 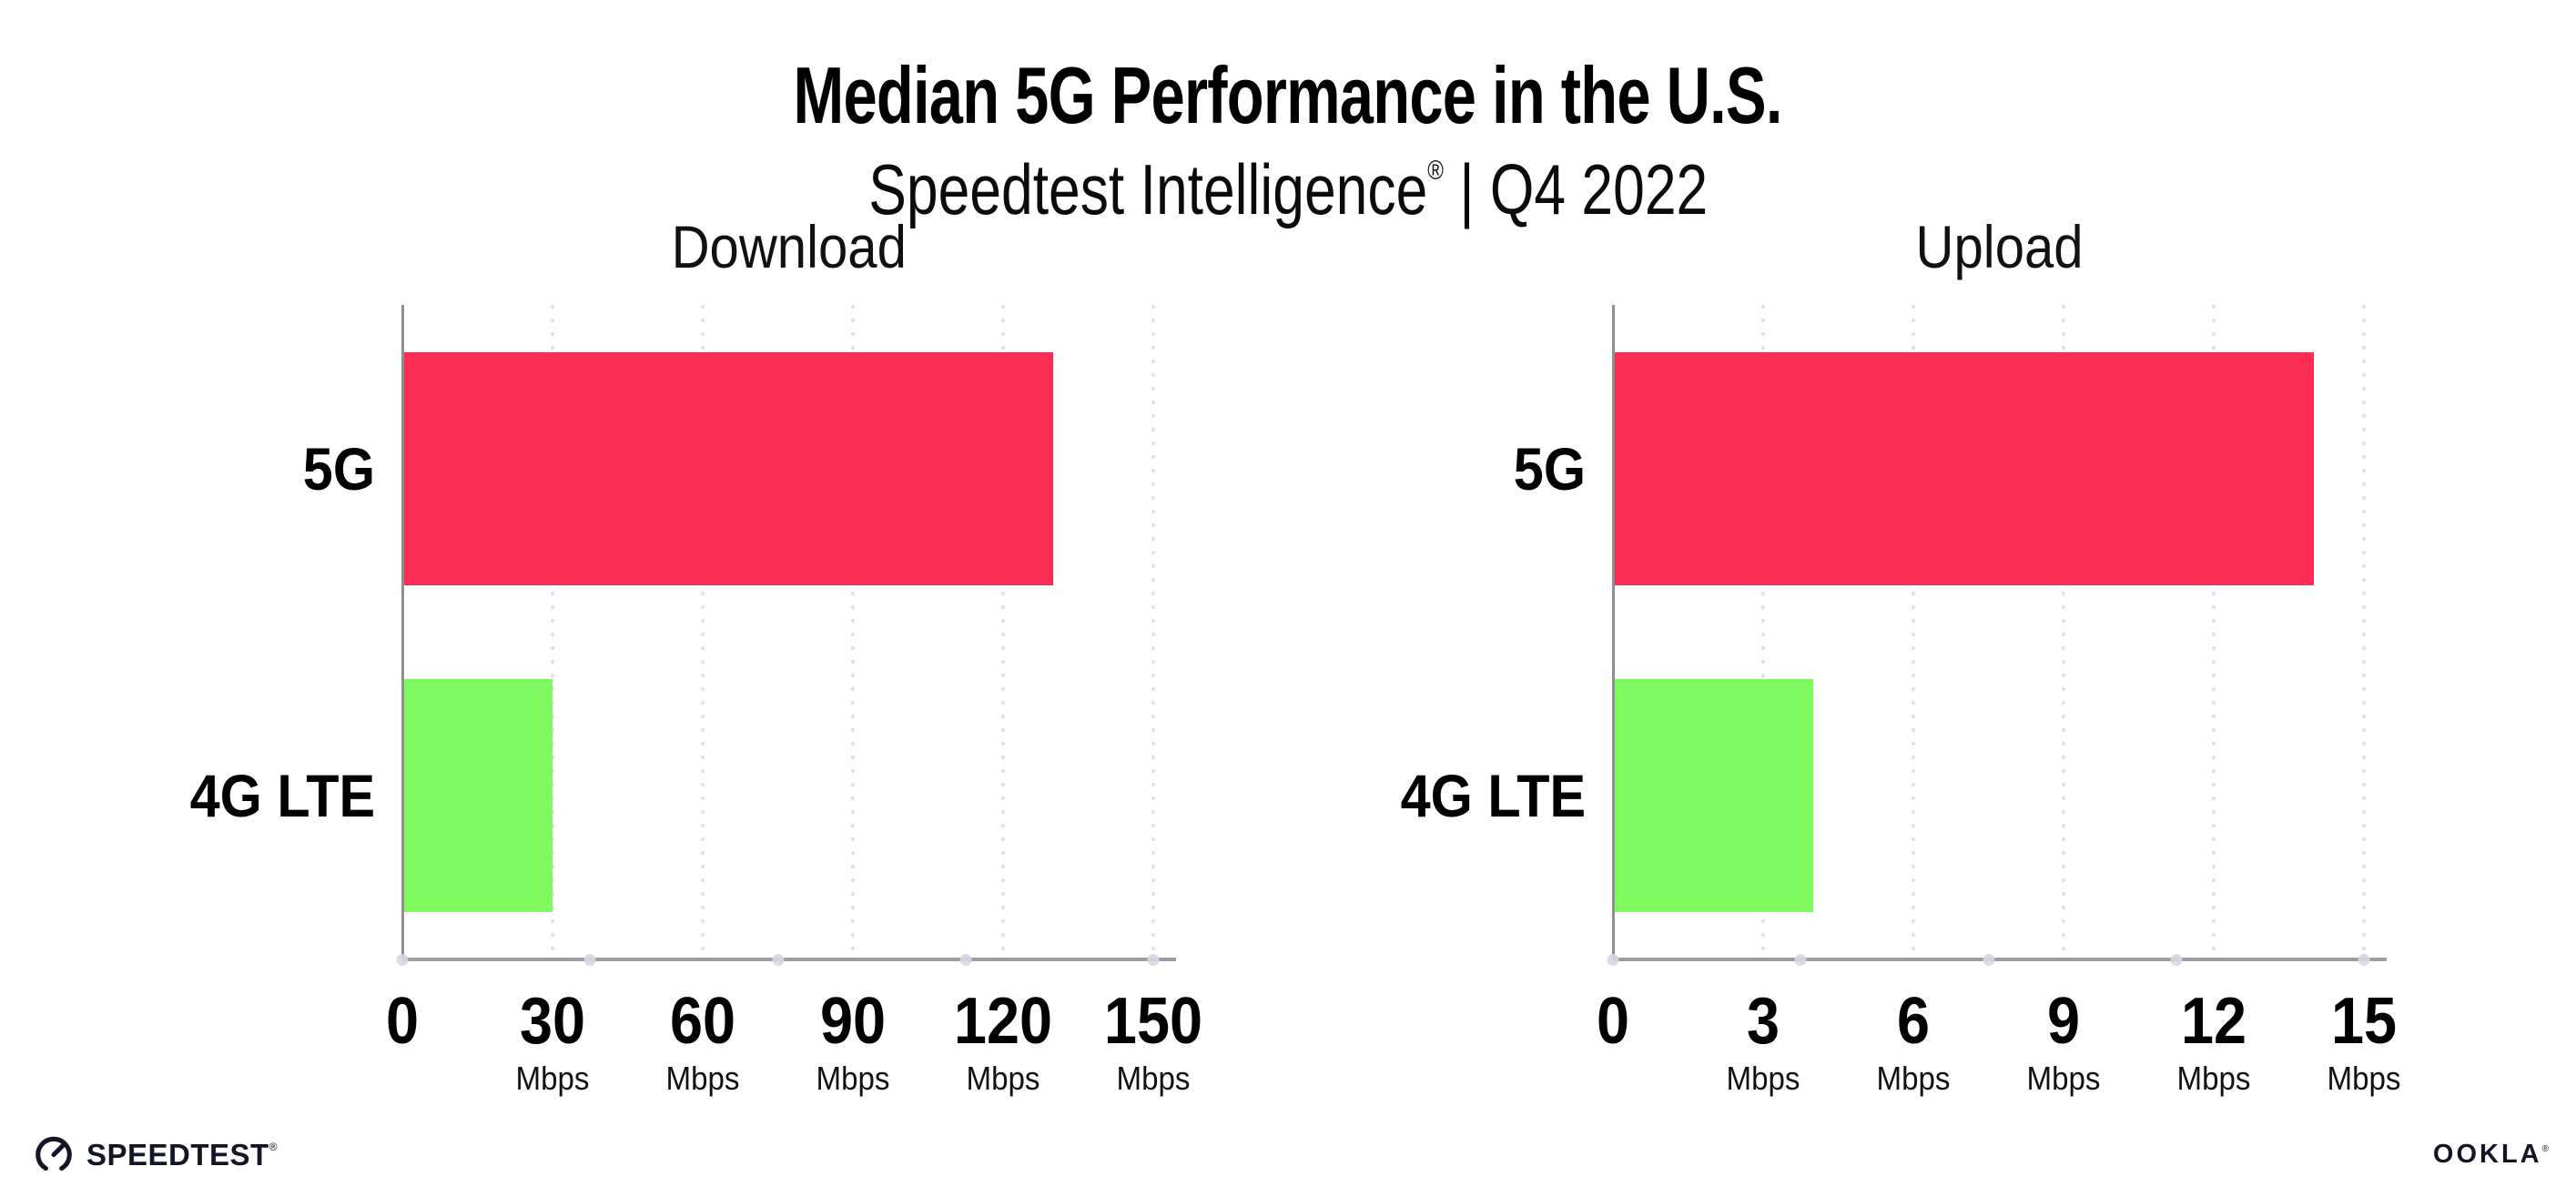 What do you see at coordinates (1999, 246) in the screenshot?
I see `upload-chart-title: Upload` at bounding box center [1999, 246].